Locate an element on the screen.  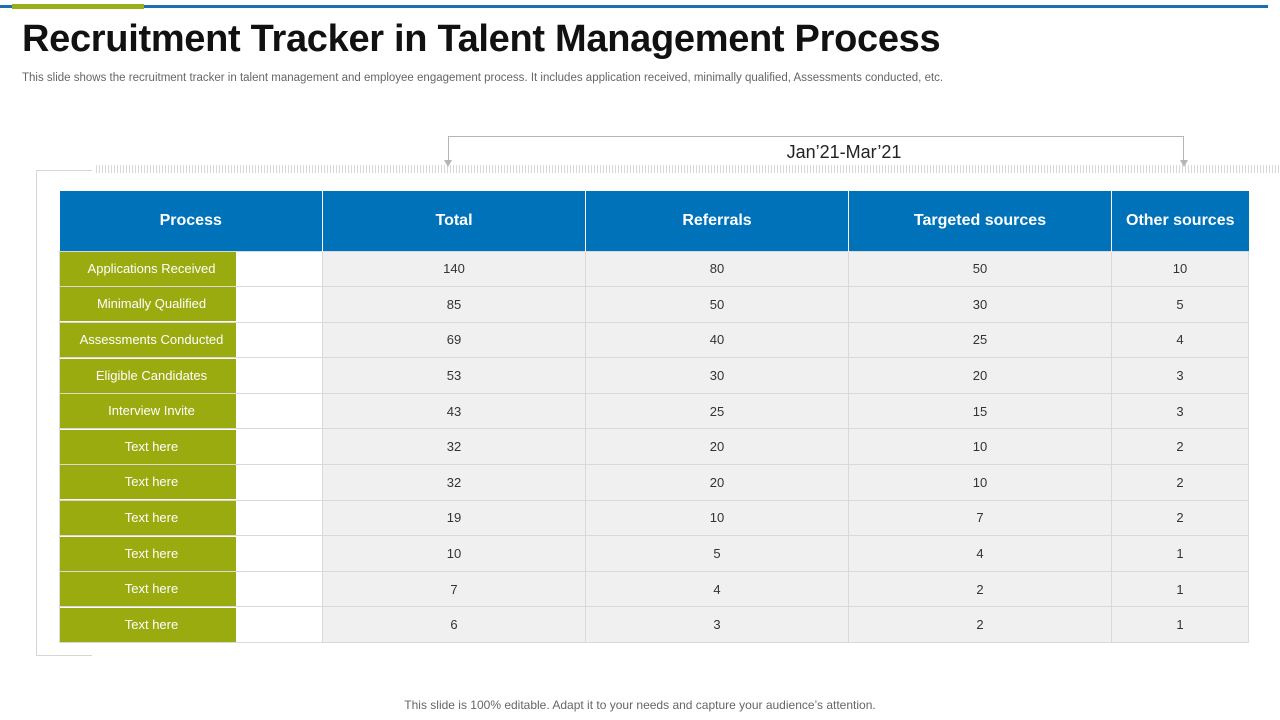
referrals-cell: 10 is located at coordinates (717, 518).